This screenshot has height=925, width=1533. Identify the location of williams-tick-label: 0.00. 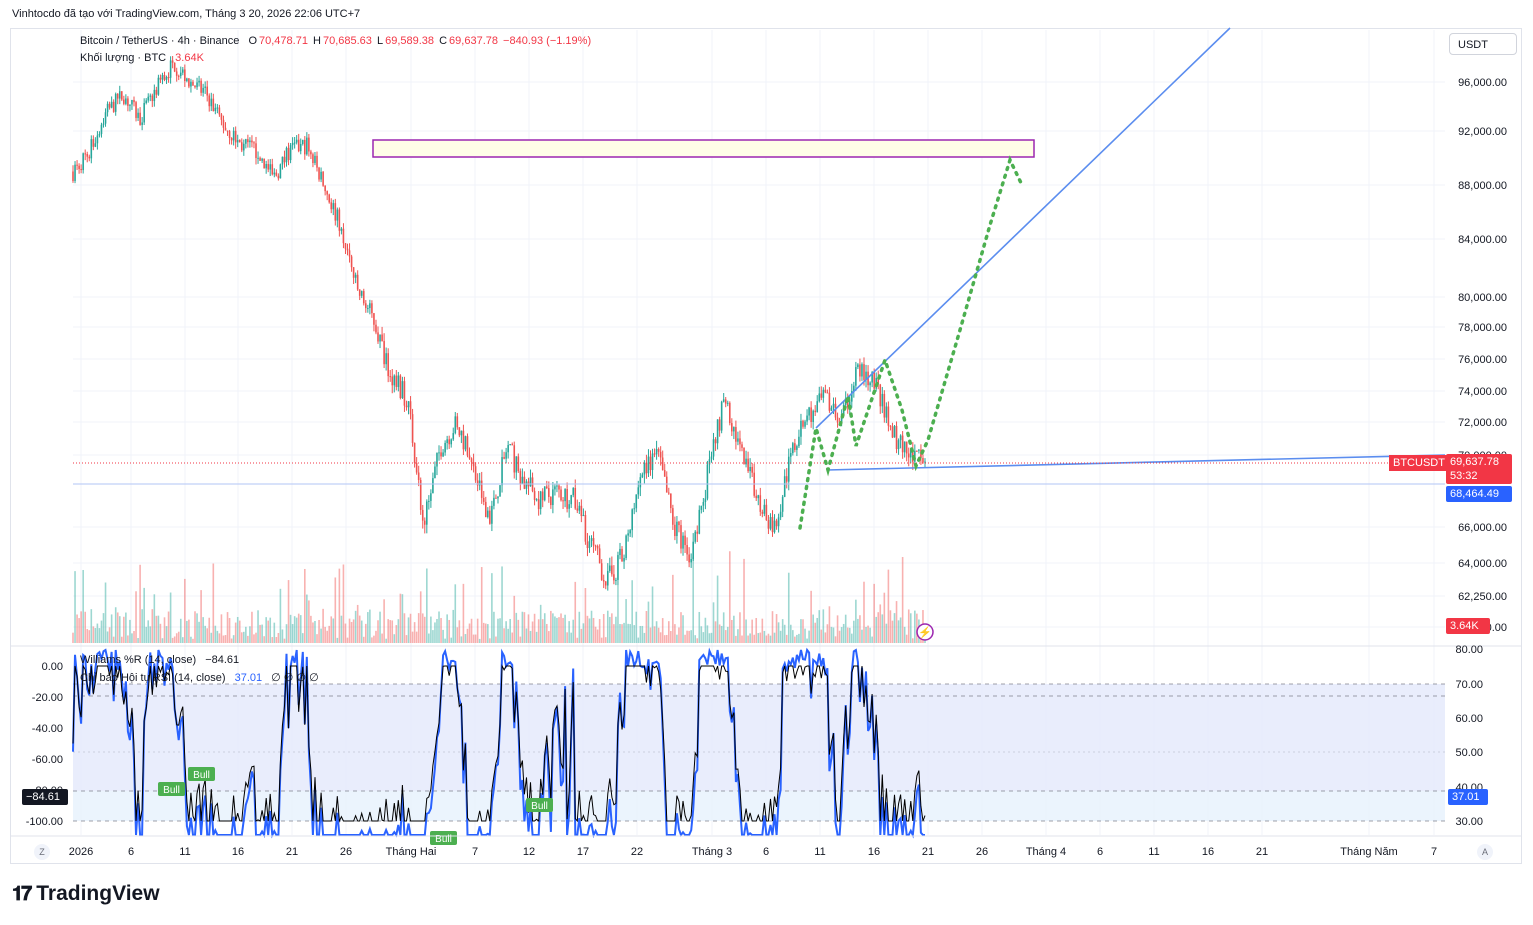
(52, 667).